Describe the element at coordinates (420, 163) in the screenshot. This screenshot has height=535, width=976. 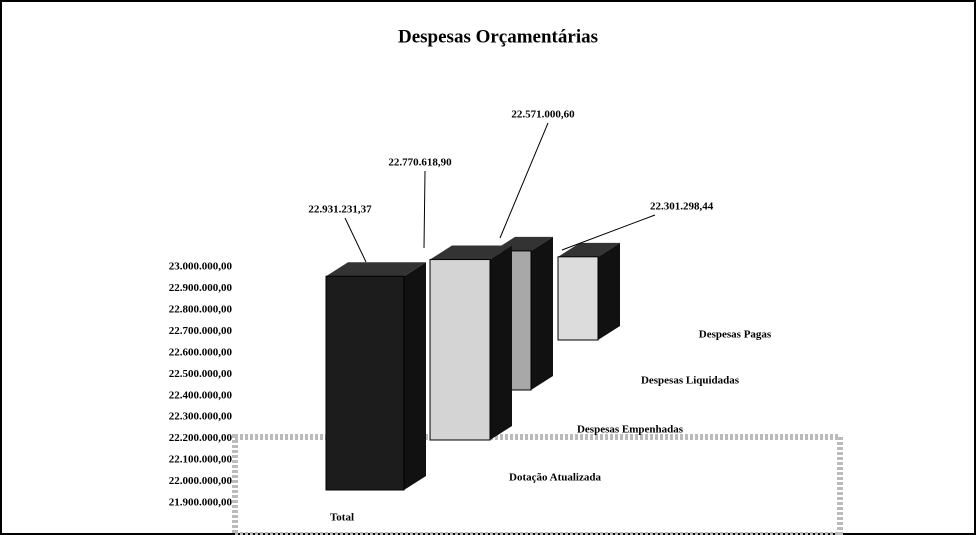
I see `value-label: 22.770.618,90` at that location.